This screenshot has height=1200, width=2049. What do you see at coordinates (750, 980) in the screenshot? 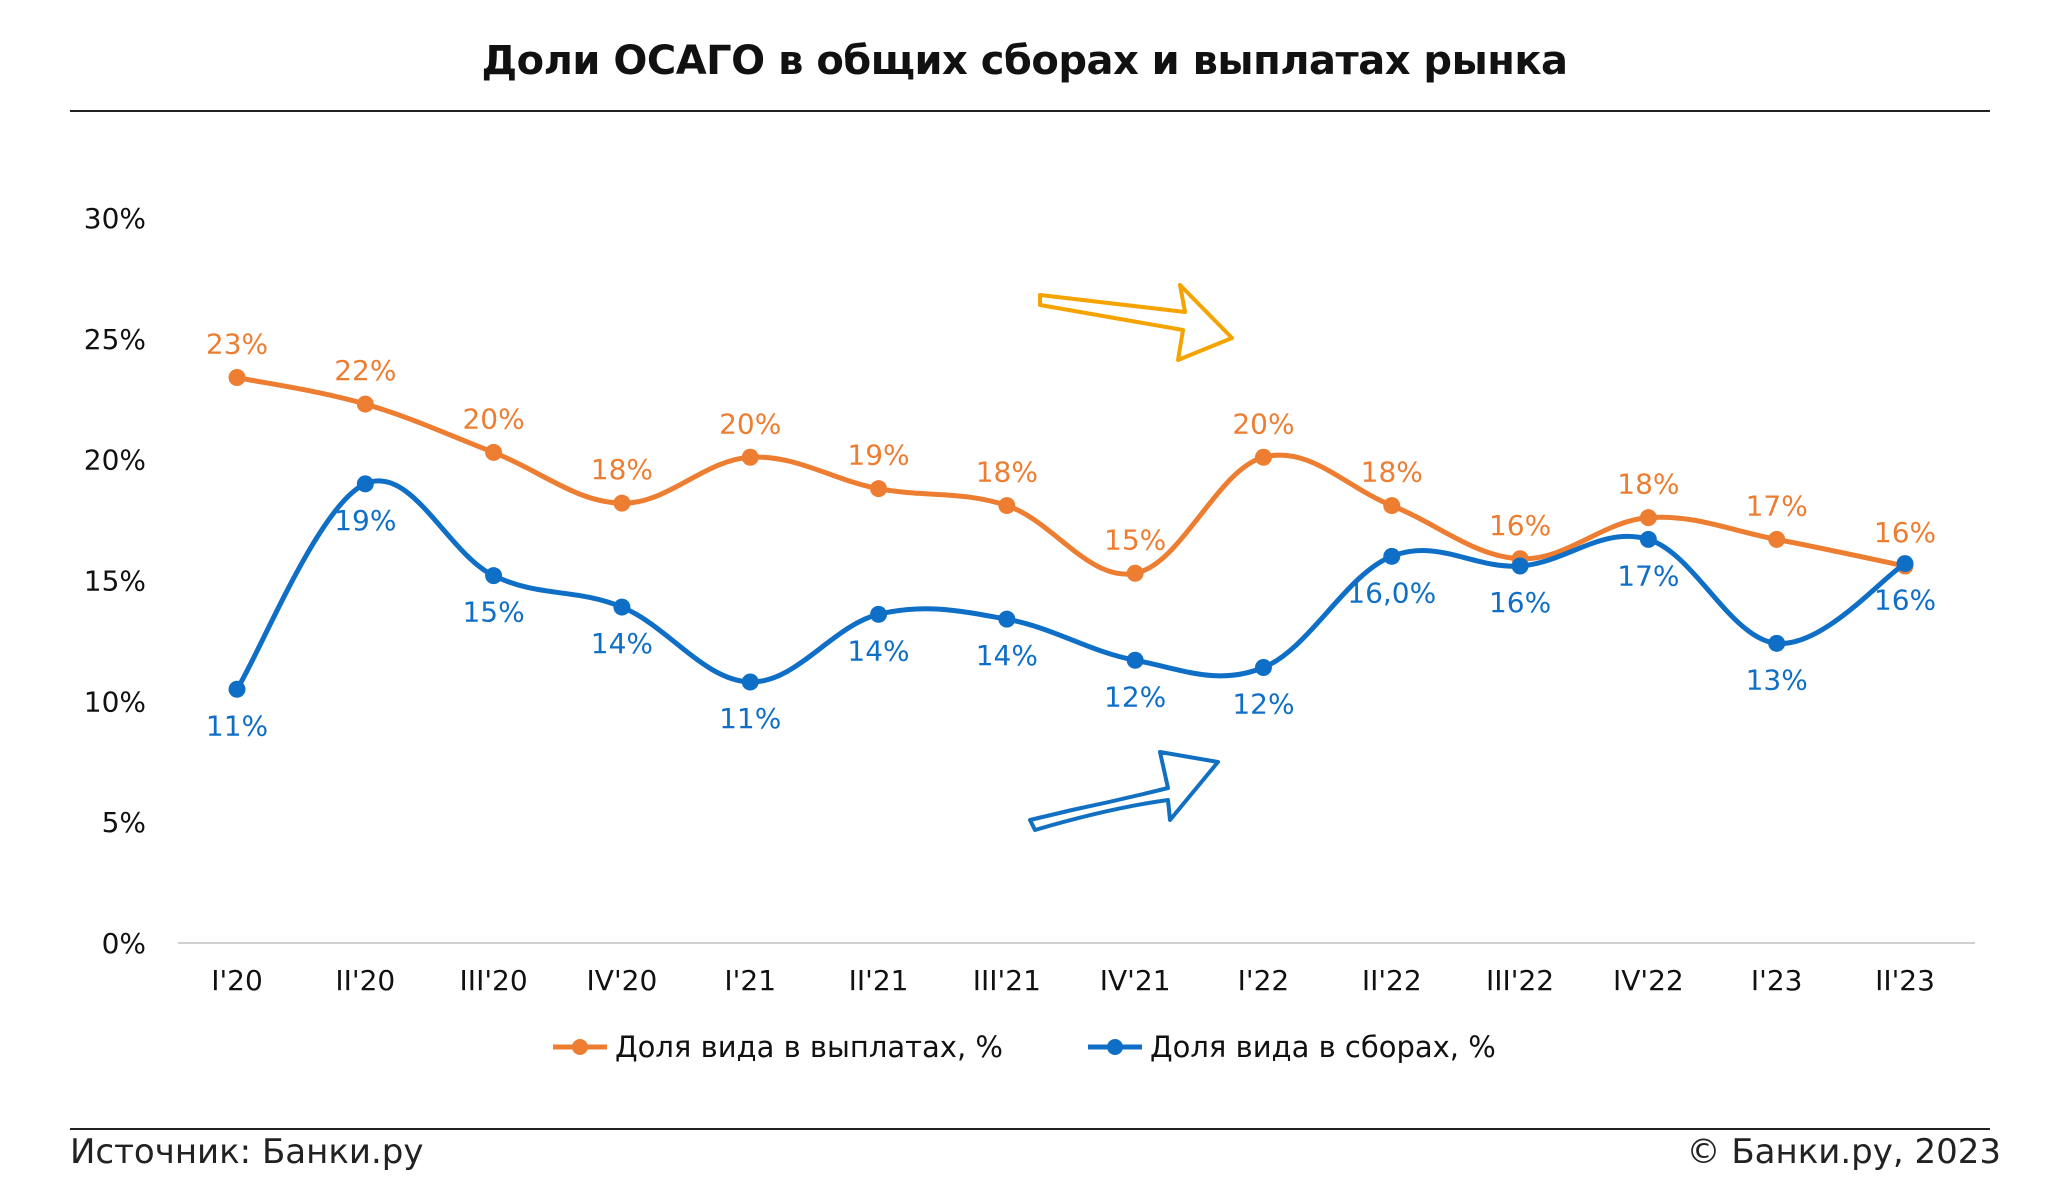
I see `x-tick-label: I'21` at bounding box center [750, 980].